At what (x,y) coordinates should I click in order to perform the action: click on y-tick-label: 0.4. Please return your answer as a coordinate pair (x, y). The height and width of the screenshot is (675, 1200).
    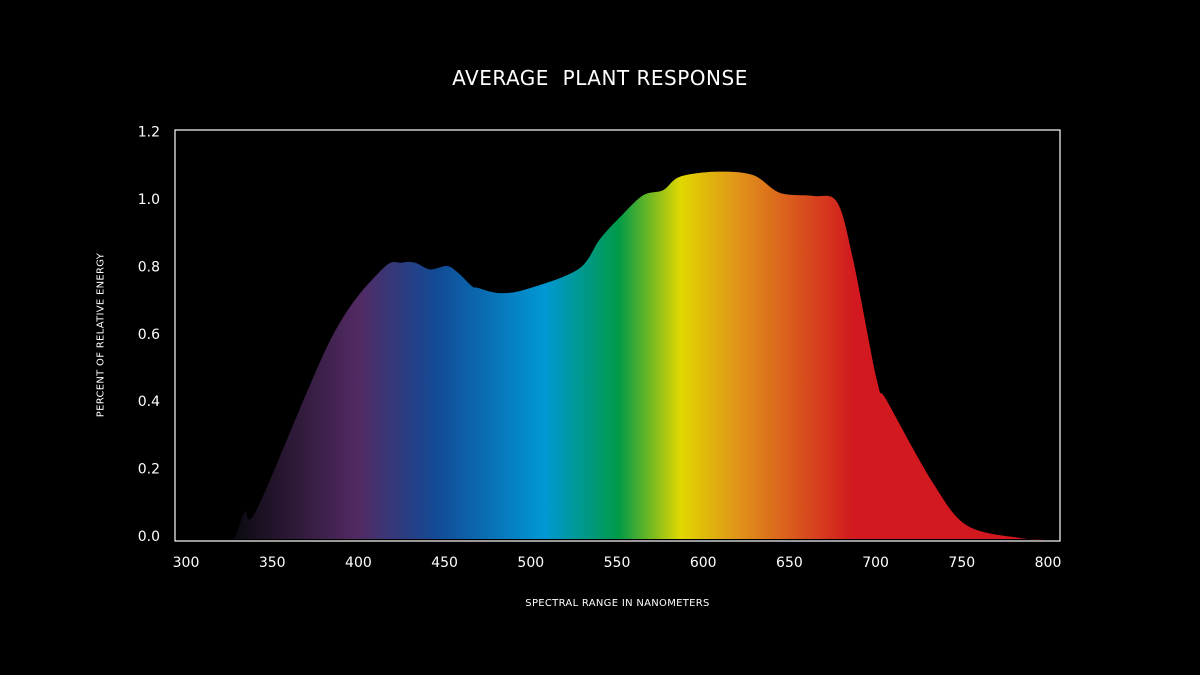
    Looking at the image, I should click on (149, 402).